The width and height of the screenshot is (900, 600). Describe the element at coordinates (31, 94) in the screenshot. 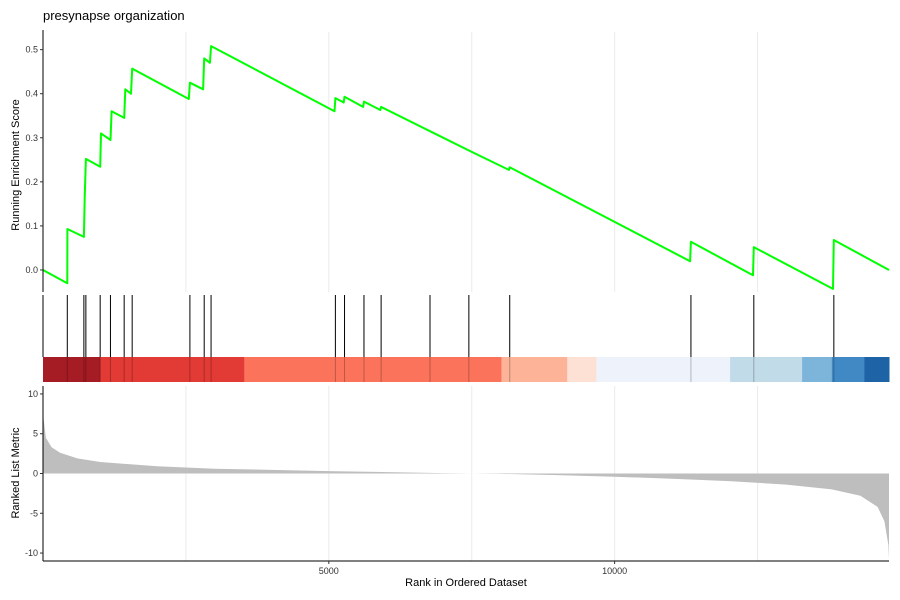

I see `y-tick-label-top: 0.4` at that location.